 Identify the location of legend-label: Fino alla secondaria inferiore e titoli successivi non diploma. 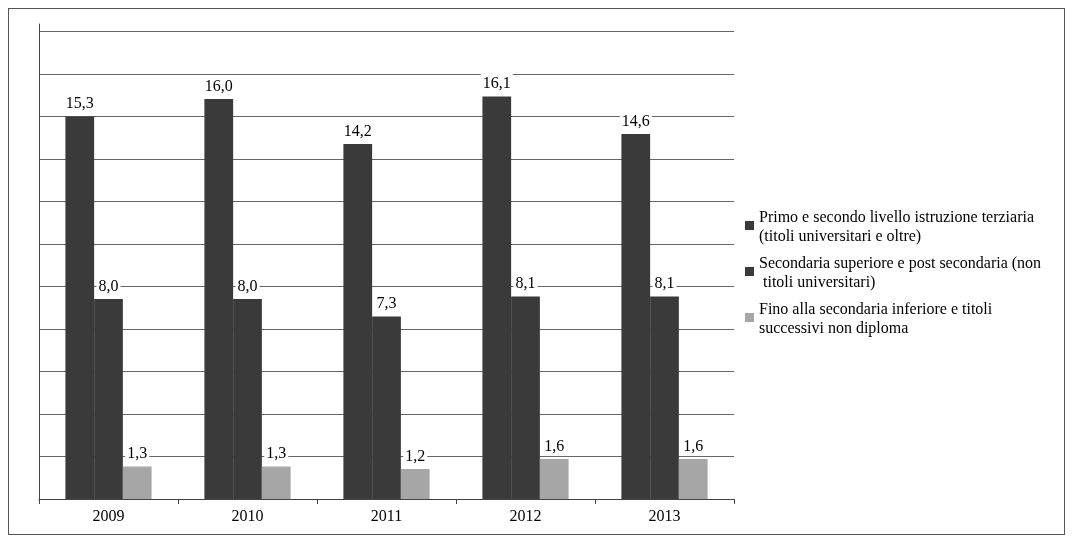
(878, 318).